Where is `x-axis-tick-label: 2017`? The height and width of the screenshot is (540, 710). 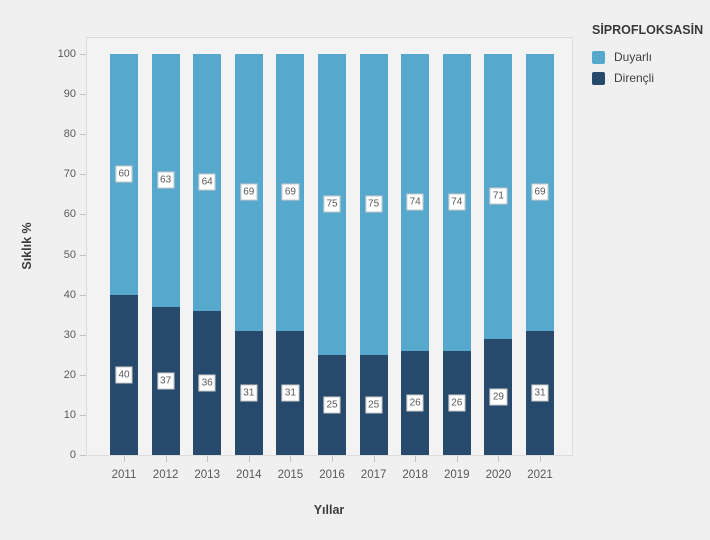 x-axis-tick-label: 2017 is located at coordinates (373, 475).